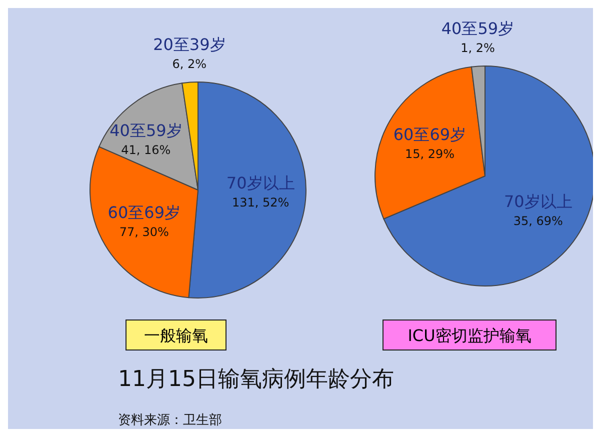  What do you see at coordinates (170, 420) in the screenshot?
I see `text: 资料来源：卫生部` at bounding box center [170, 420].